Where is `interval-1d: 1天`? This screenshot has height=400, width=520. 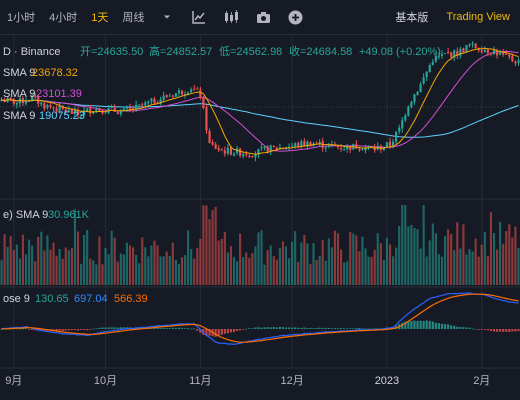
interval-1d: 1天 is located at coordinates (100, 18).